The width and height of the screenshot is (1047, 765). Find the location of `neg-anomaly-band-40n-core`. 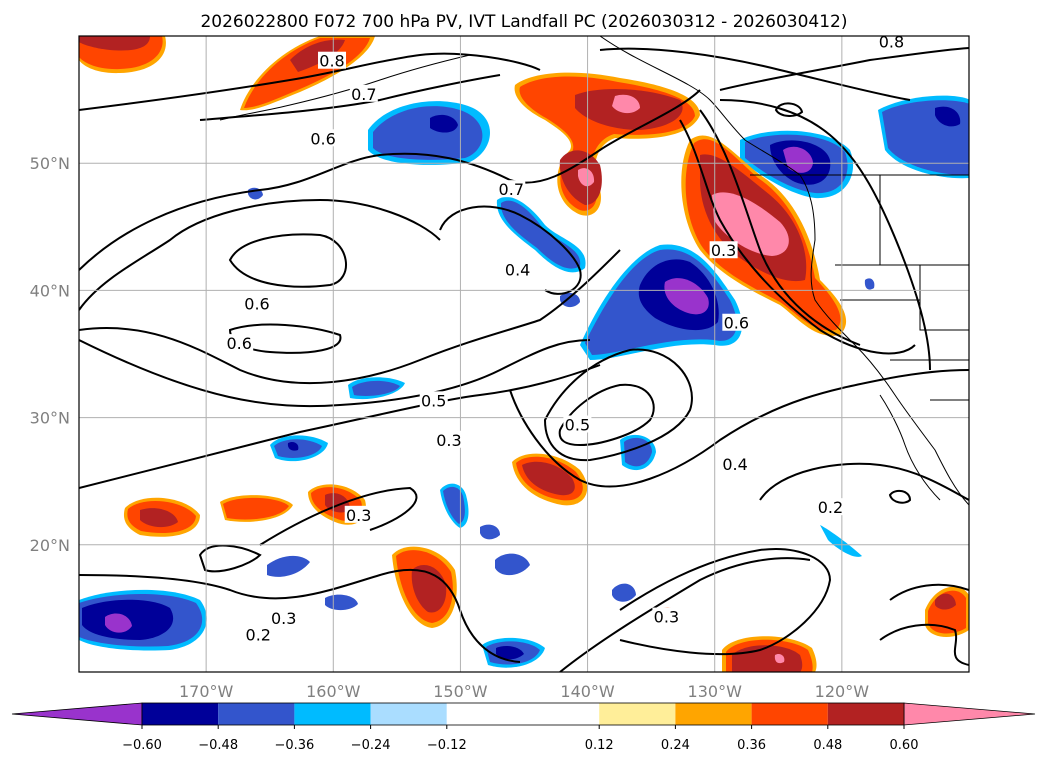

neg-anomaly-band-40n-core is located at coordinates (540, 234).